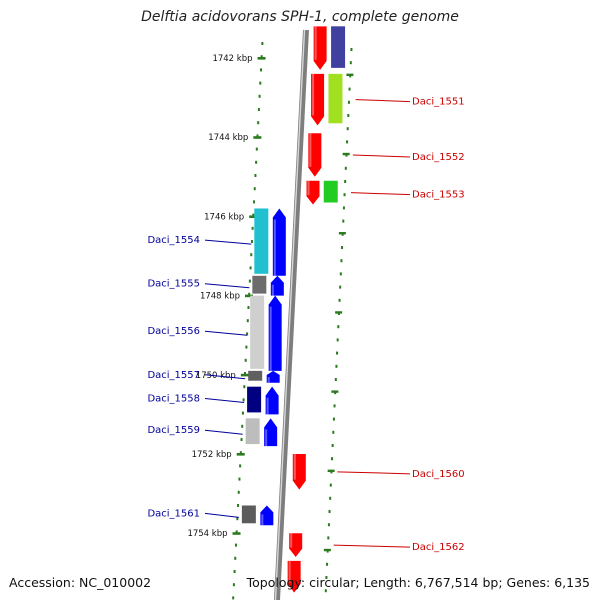  Describe the element at coordinates (438, 157) in the screenshot. I see `gene-label-text: Daci_1552` at that location.